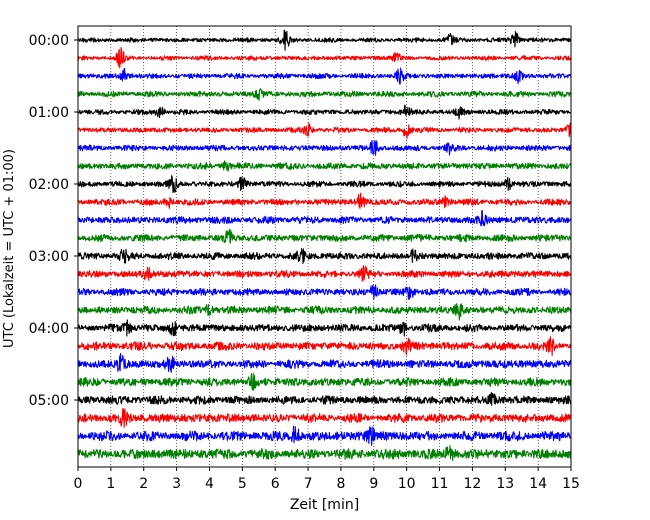 The height and width of the screenshot is (520, 650). What do you see at coordinates (472, 484) in the screenshot?
I see `x-tick-label-12: 12` at bounding box center [472, 484].